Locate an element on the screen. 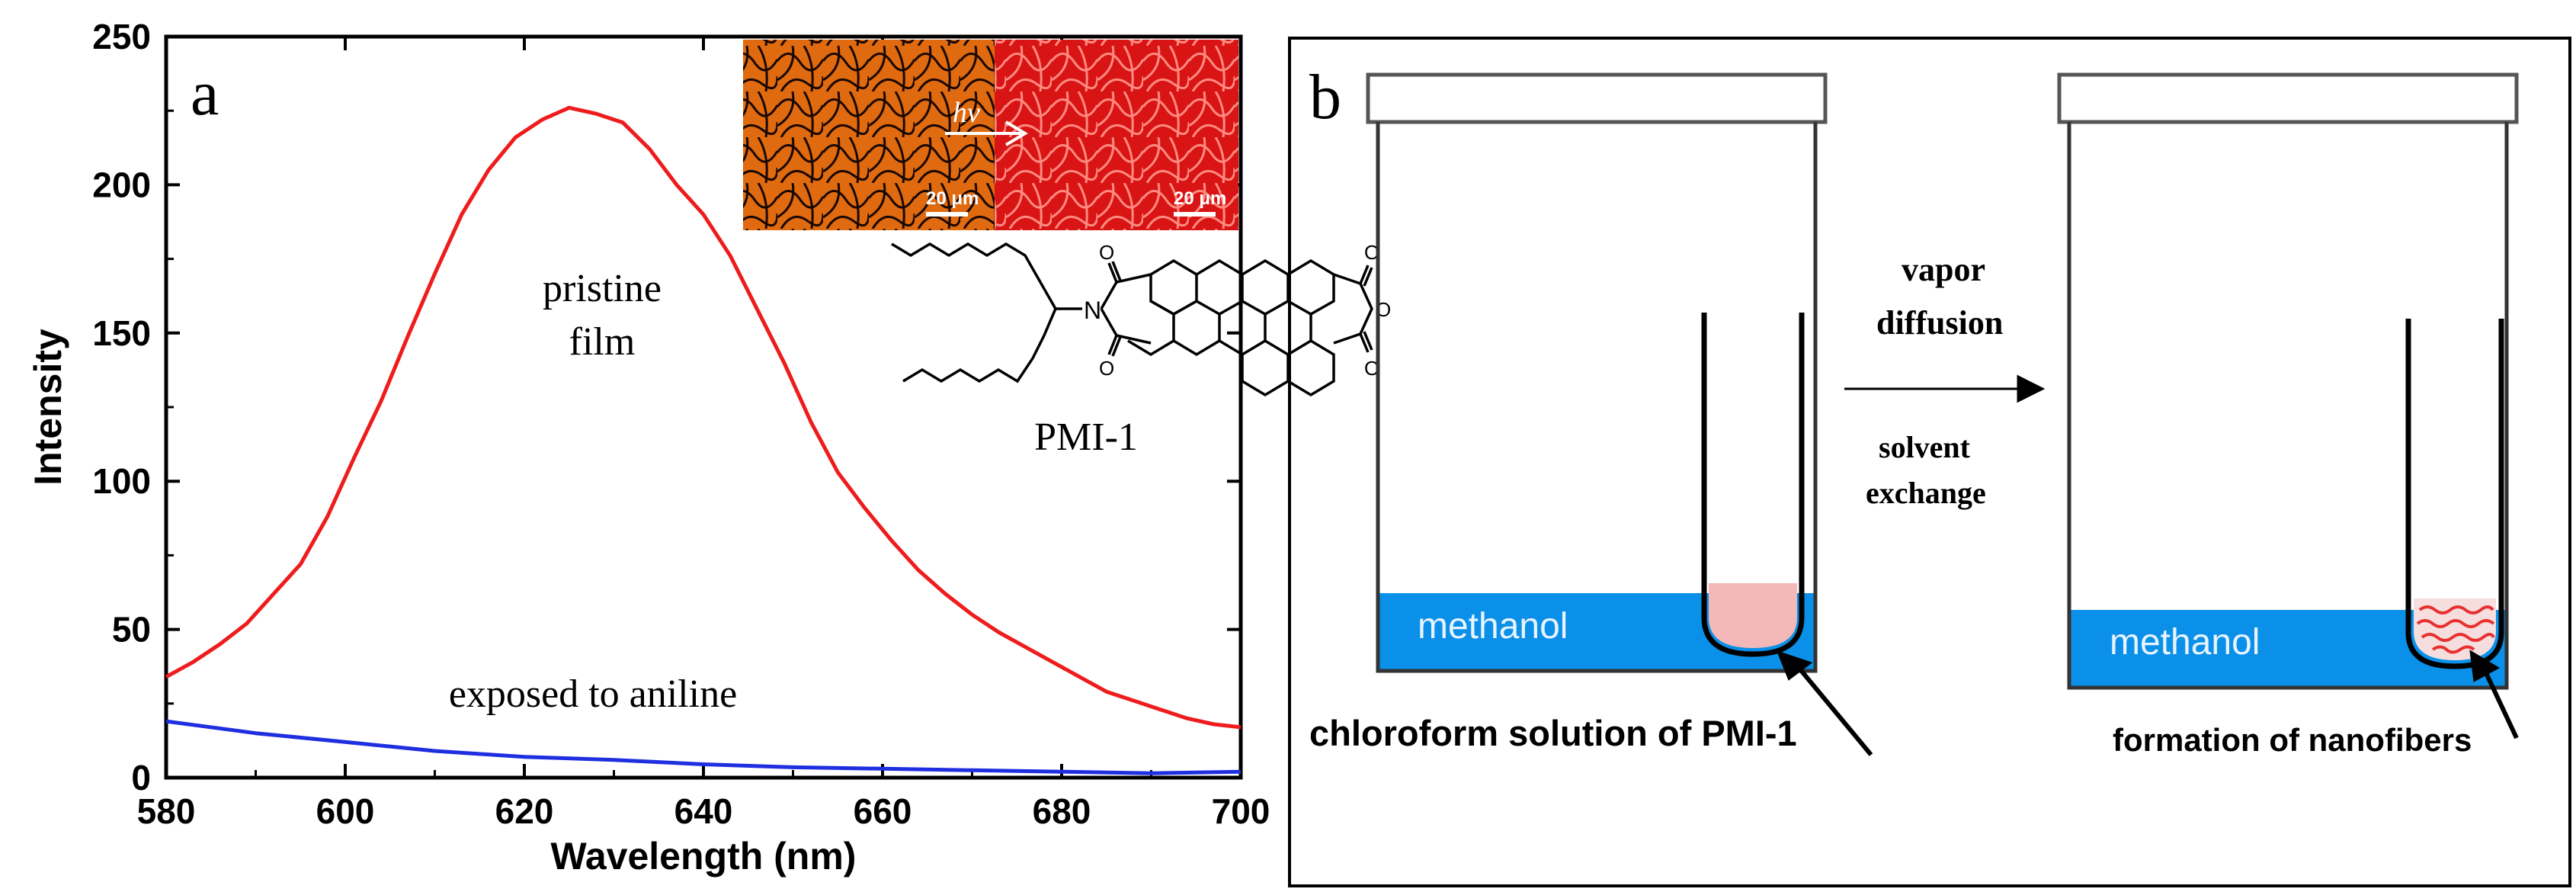 This screenshot has width=2576, height=892. x-tick-label: 660 is located at coordinates (883, 811).